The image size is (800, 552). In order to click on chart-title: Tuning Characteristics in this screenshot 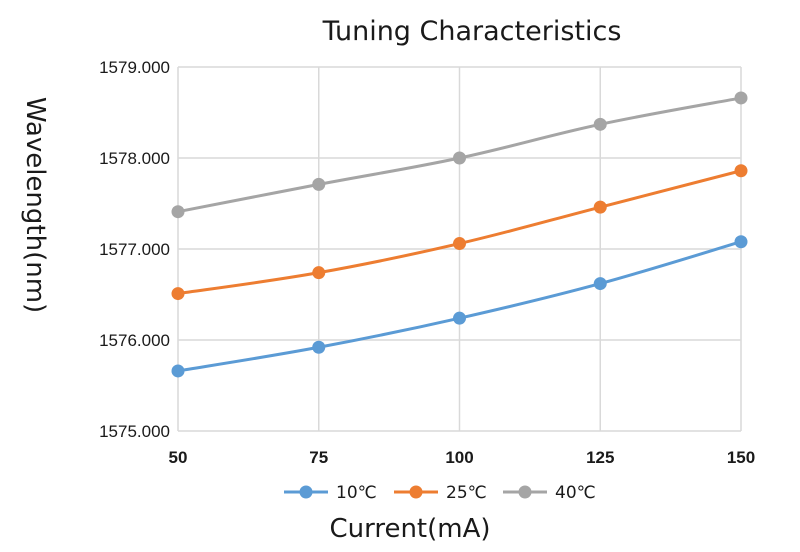, I will do `click(472, 31)`.